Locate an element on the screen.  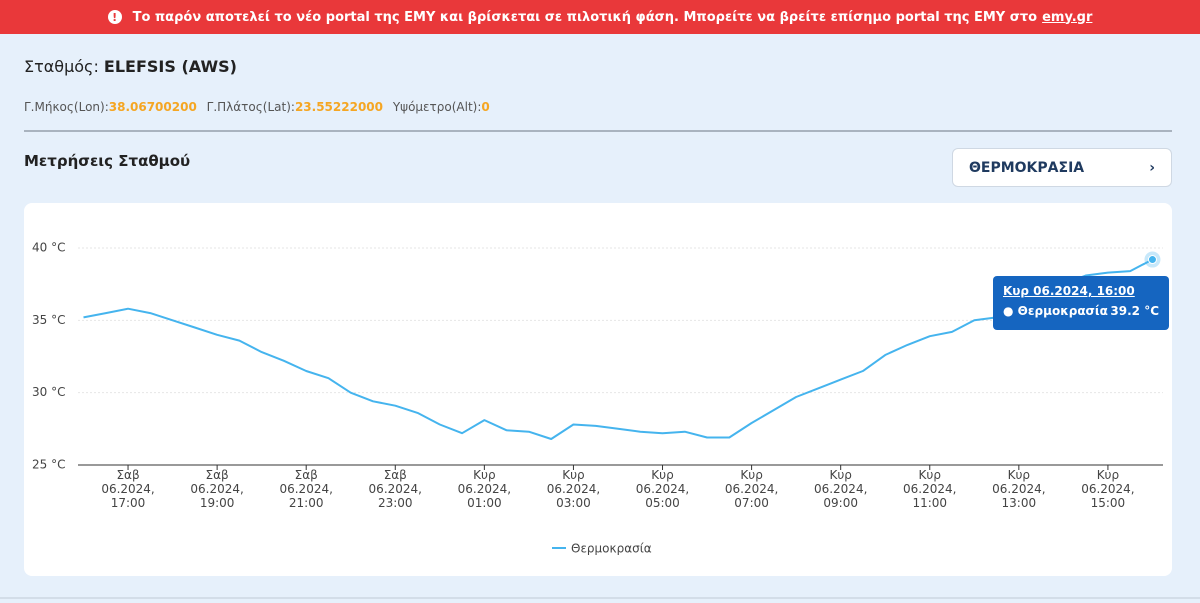
alert-icon: ! is located at coordinates (114, 17).